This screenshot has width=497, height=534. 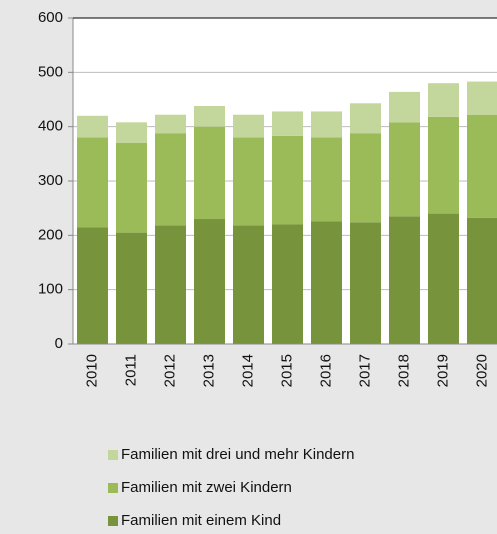 I want to click on legend-label: Familien mit drei und mehr Kindern, so click(x=237, y=454).